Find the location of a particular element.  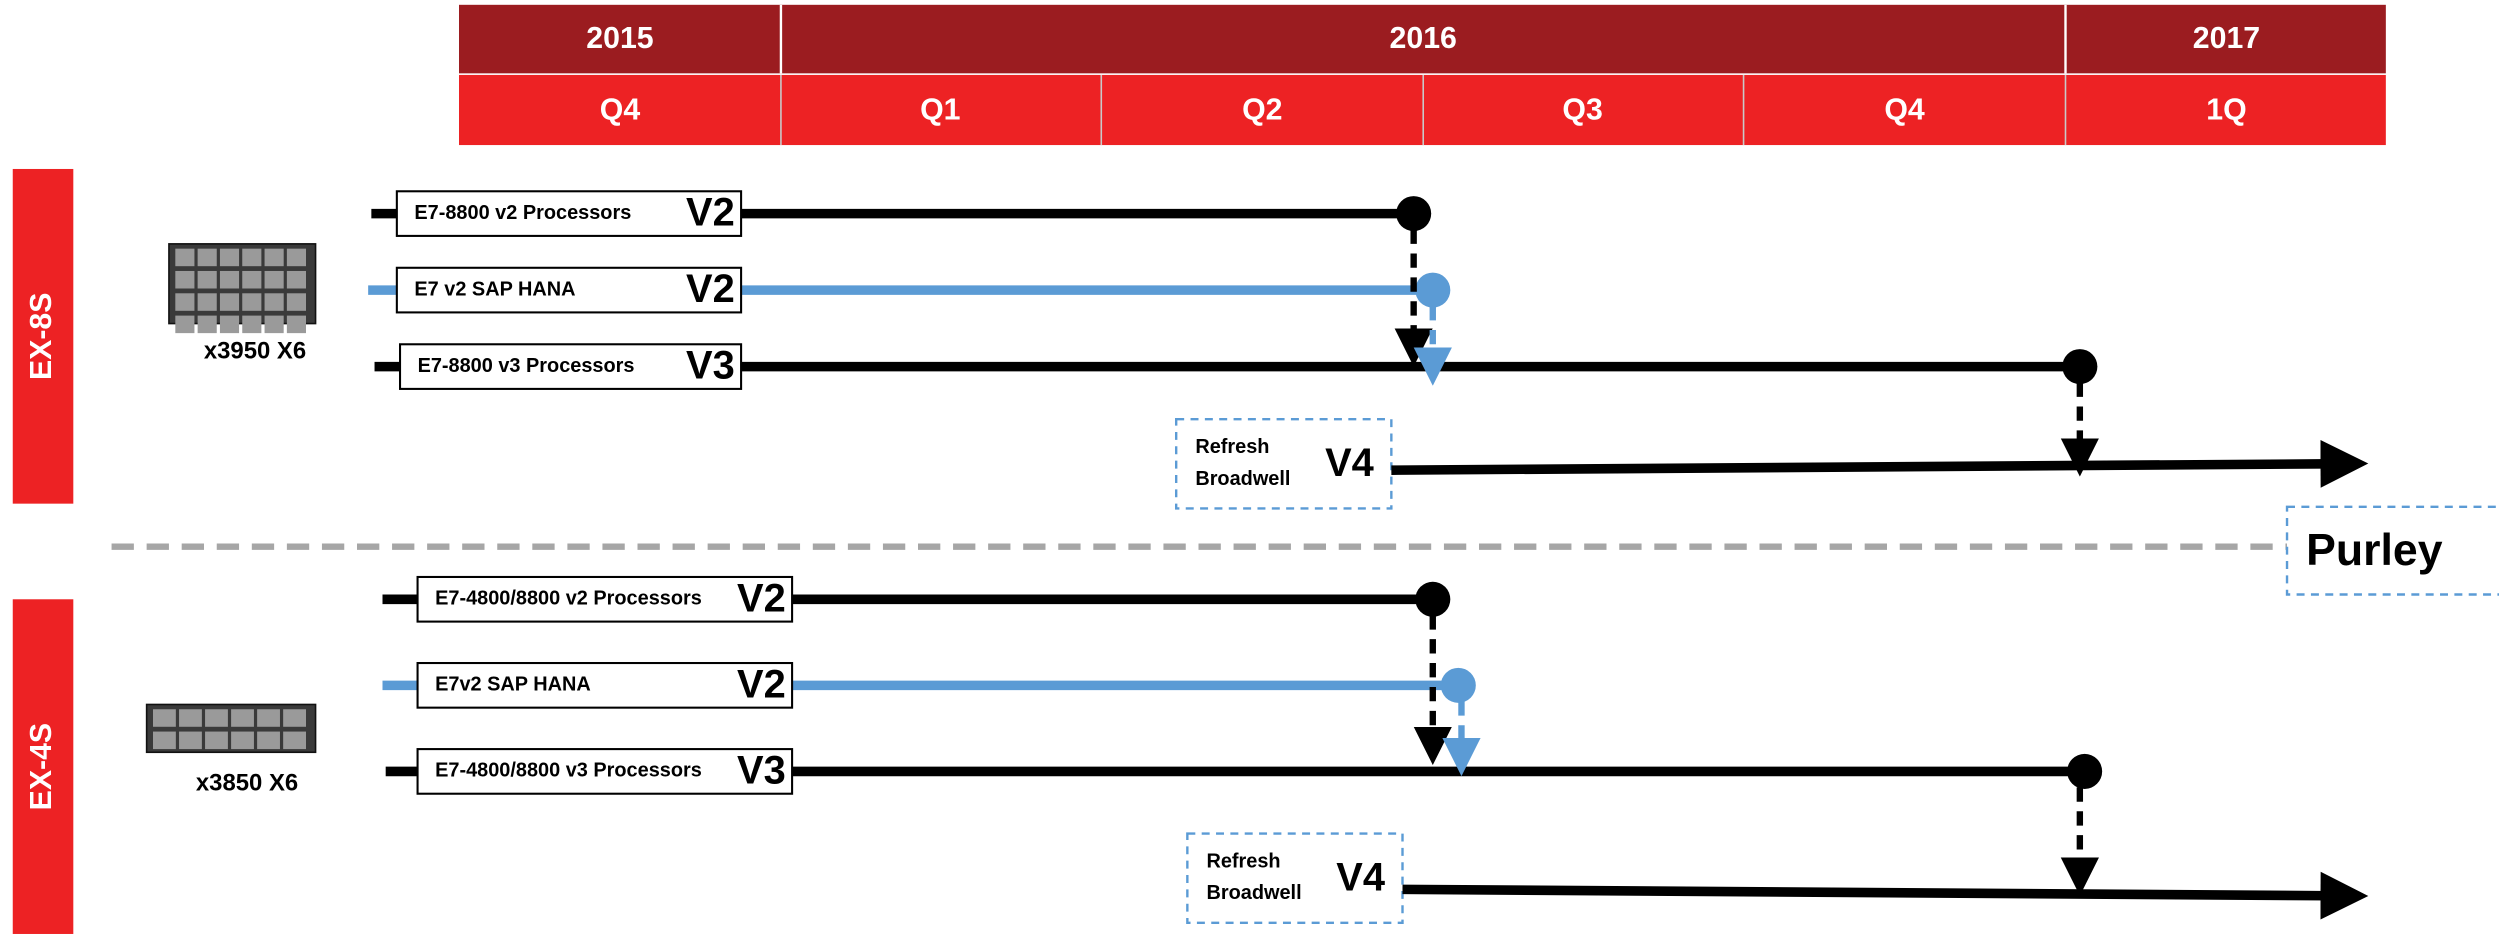

year: 2016 is located at coordinates (1423, 38).